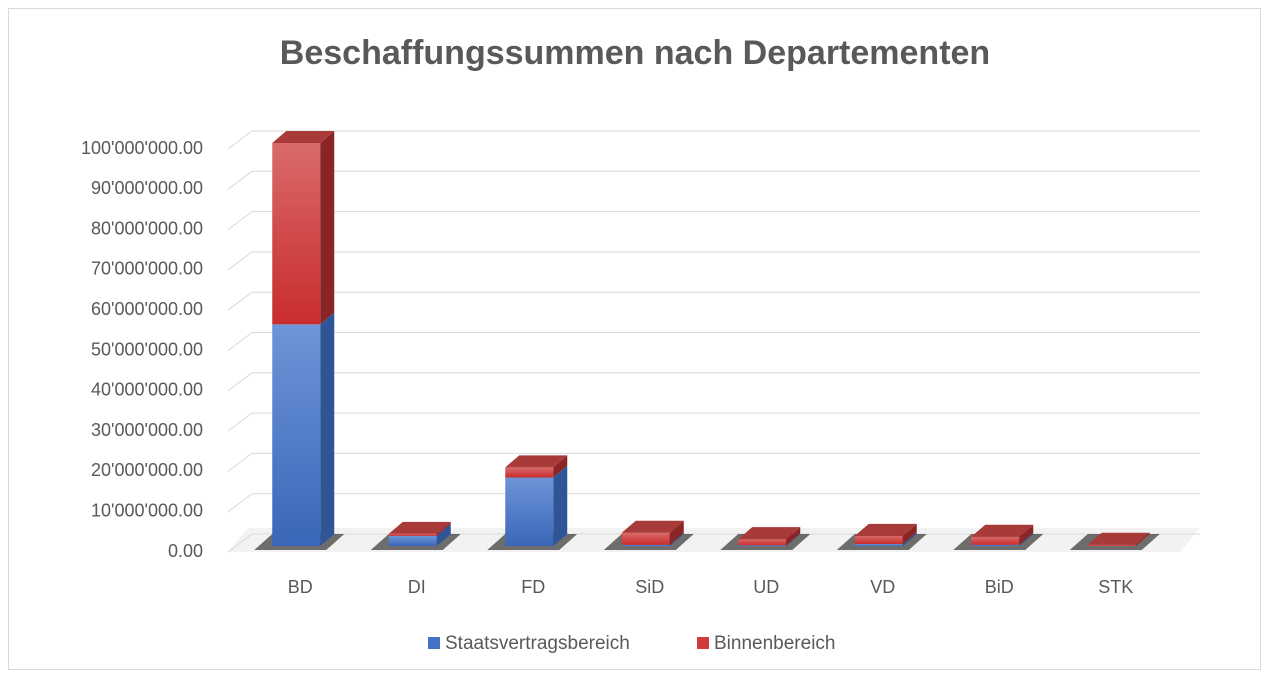  I want to click on y-tick-label: 40'000'000.00, so click(147, 390).